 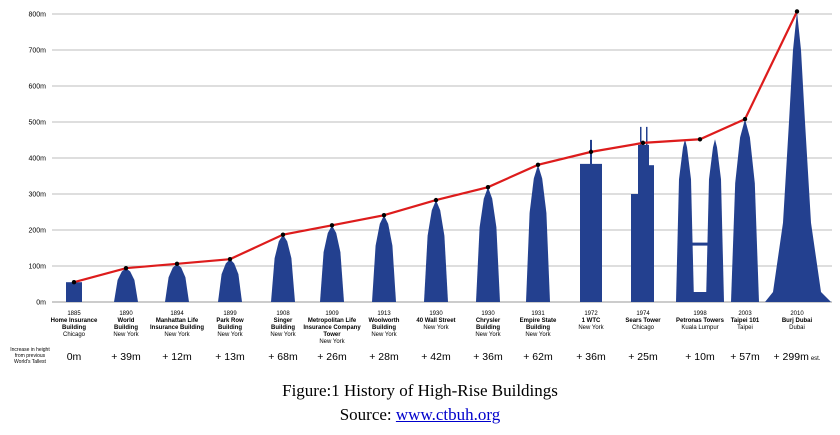 I want to click on height-increase: + 12m, so click(x=177, y=357).